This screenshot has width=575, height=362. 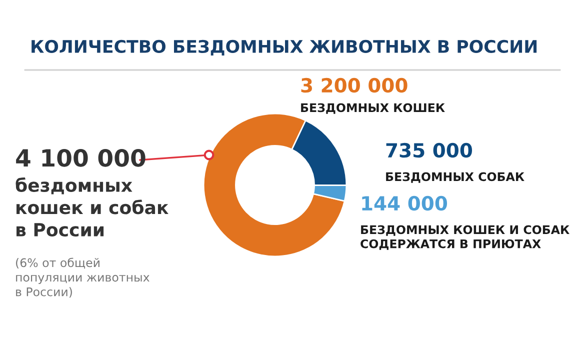 What do you see at coordinates (405, 203) in the screenshot?
I see `data-label: 144 000` at bounding box center [405, 203].